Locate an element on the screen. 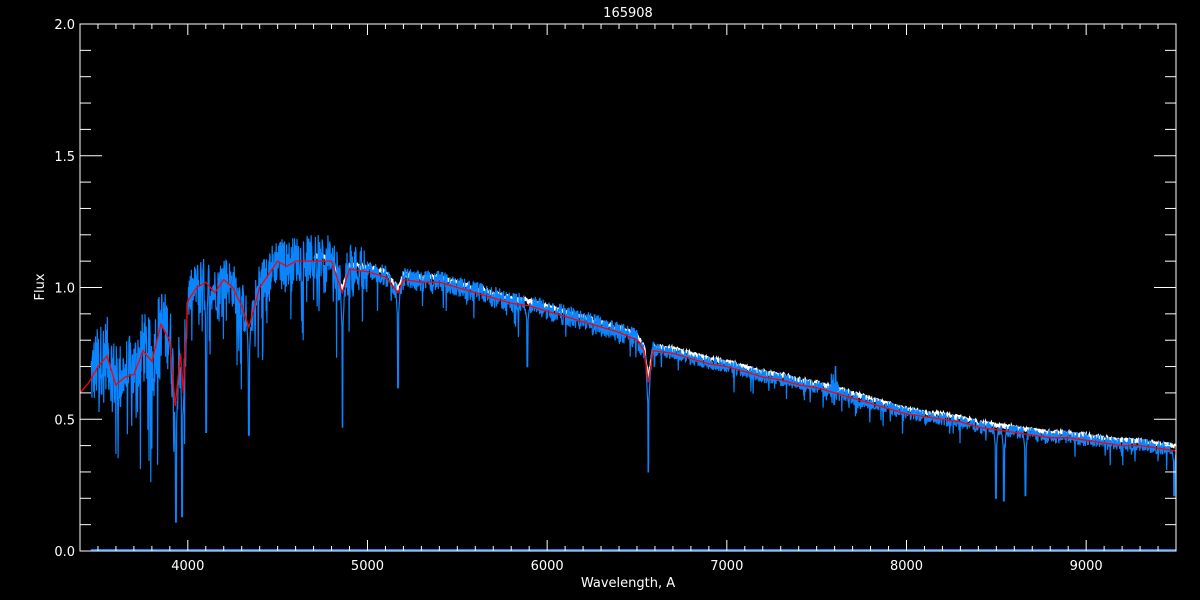 Image resolution: width=1200 pixels, height=600 pixels. x-tick-label: 5000 is located at coordinates (367, 566).